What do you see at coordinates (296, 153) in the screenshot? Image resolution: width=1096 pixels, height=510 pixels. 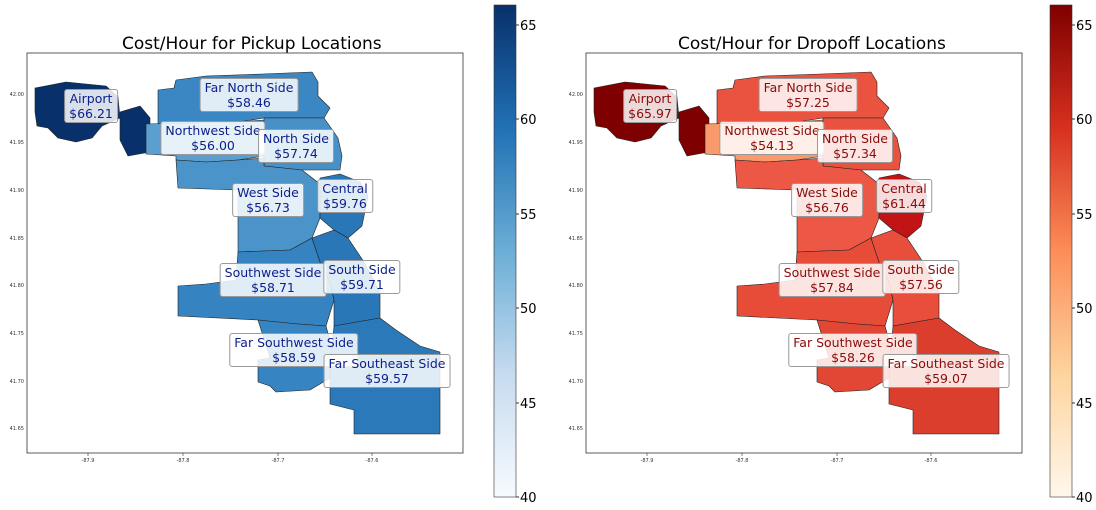 I see `region-value: $57.74` at bounding box center [296, 153].